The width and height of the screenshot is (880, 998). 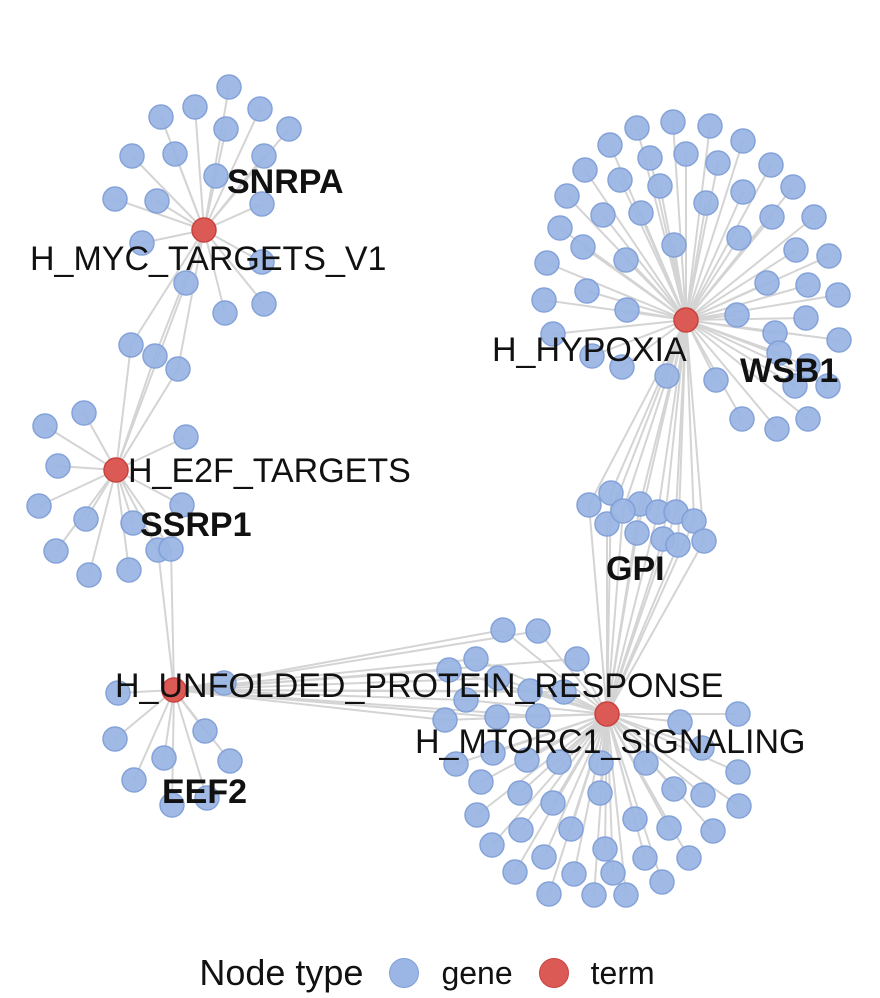 I want to click on term-node-mtor, so click(x=607, y=714).